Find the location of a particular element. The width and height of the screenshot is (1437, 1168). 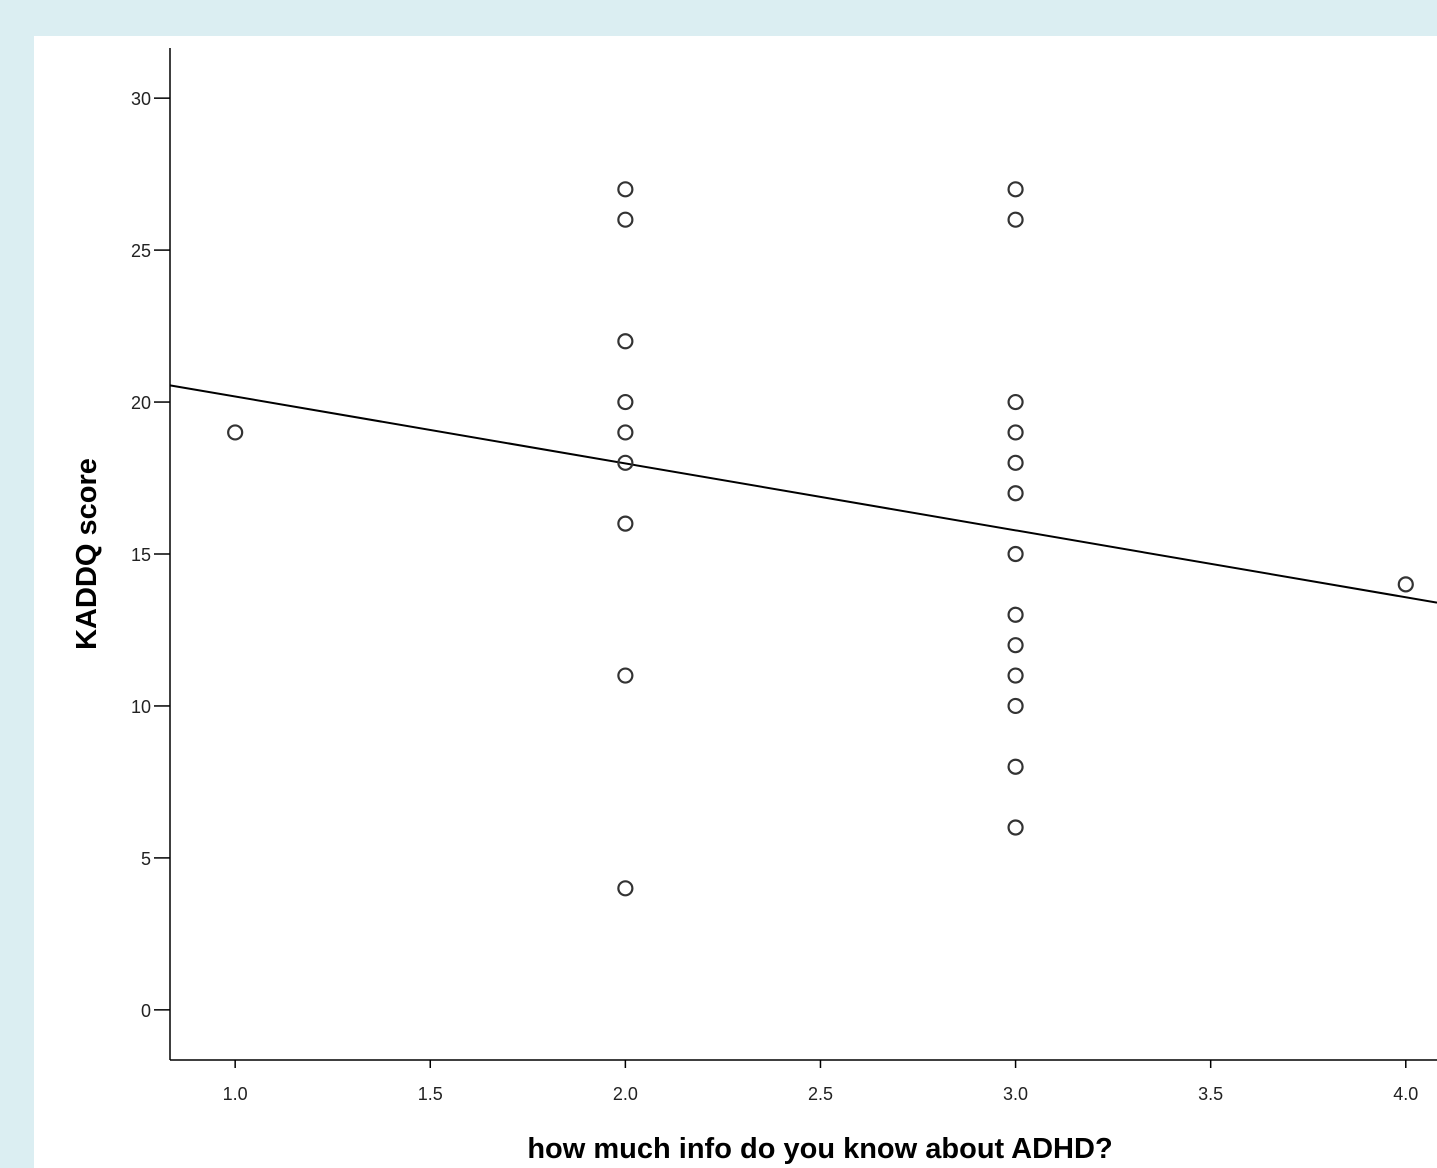

x-tick-label: 1.0 is located at coordinates (235, 1094).